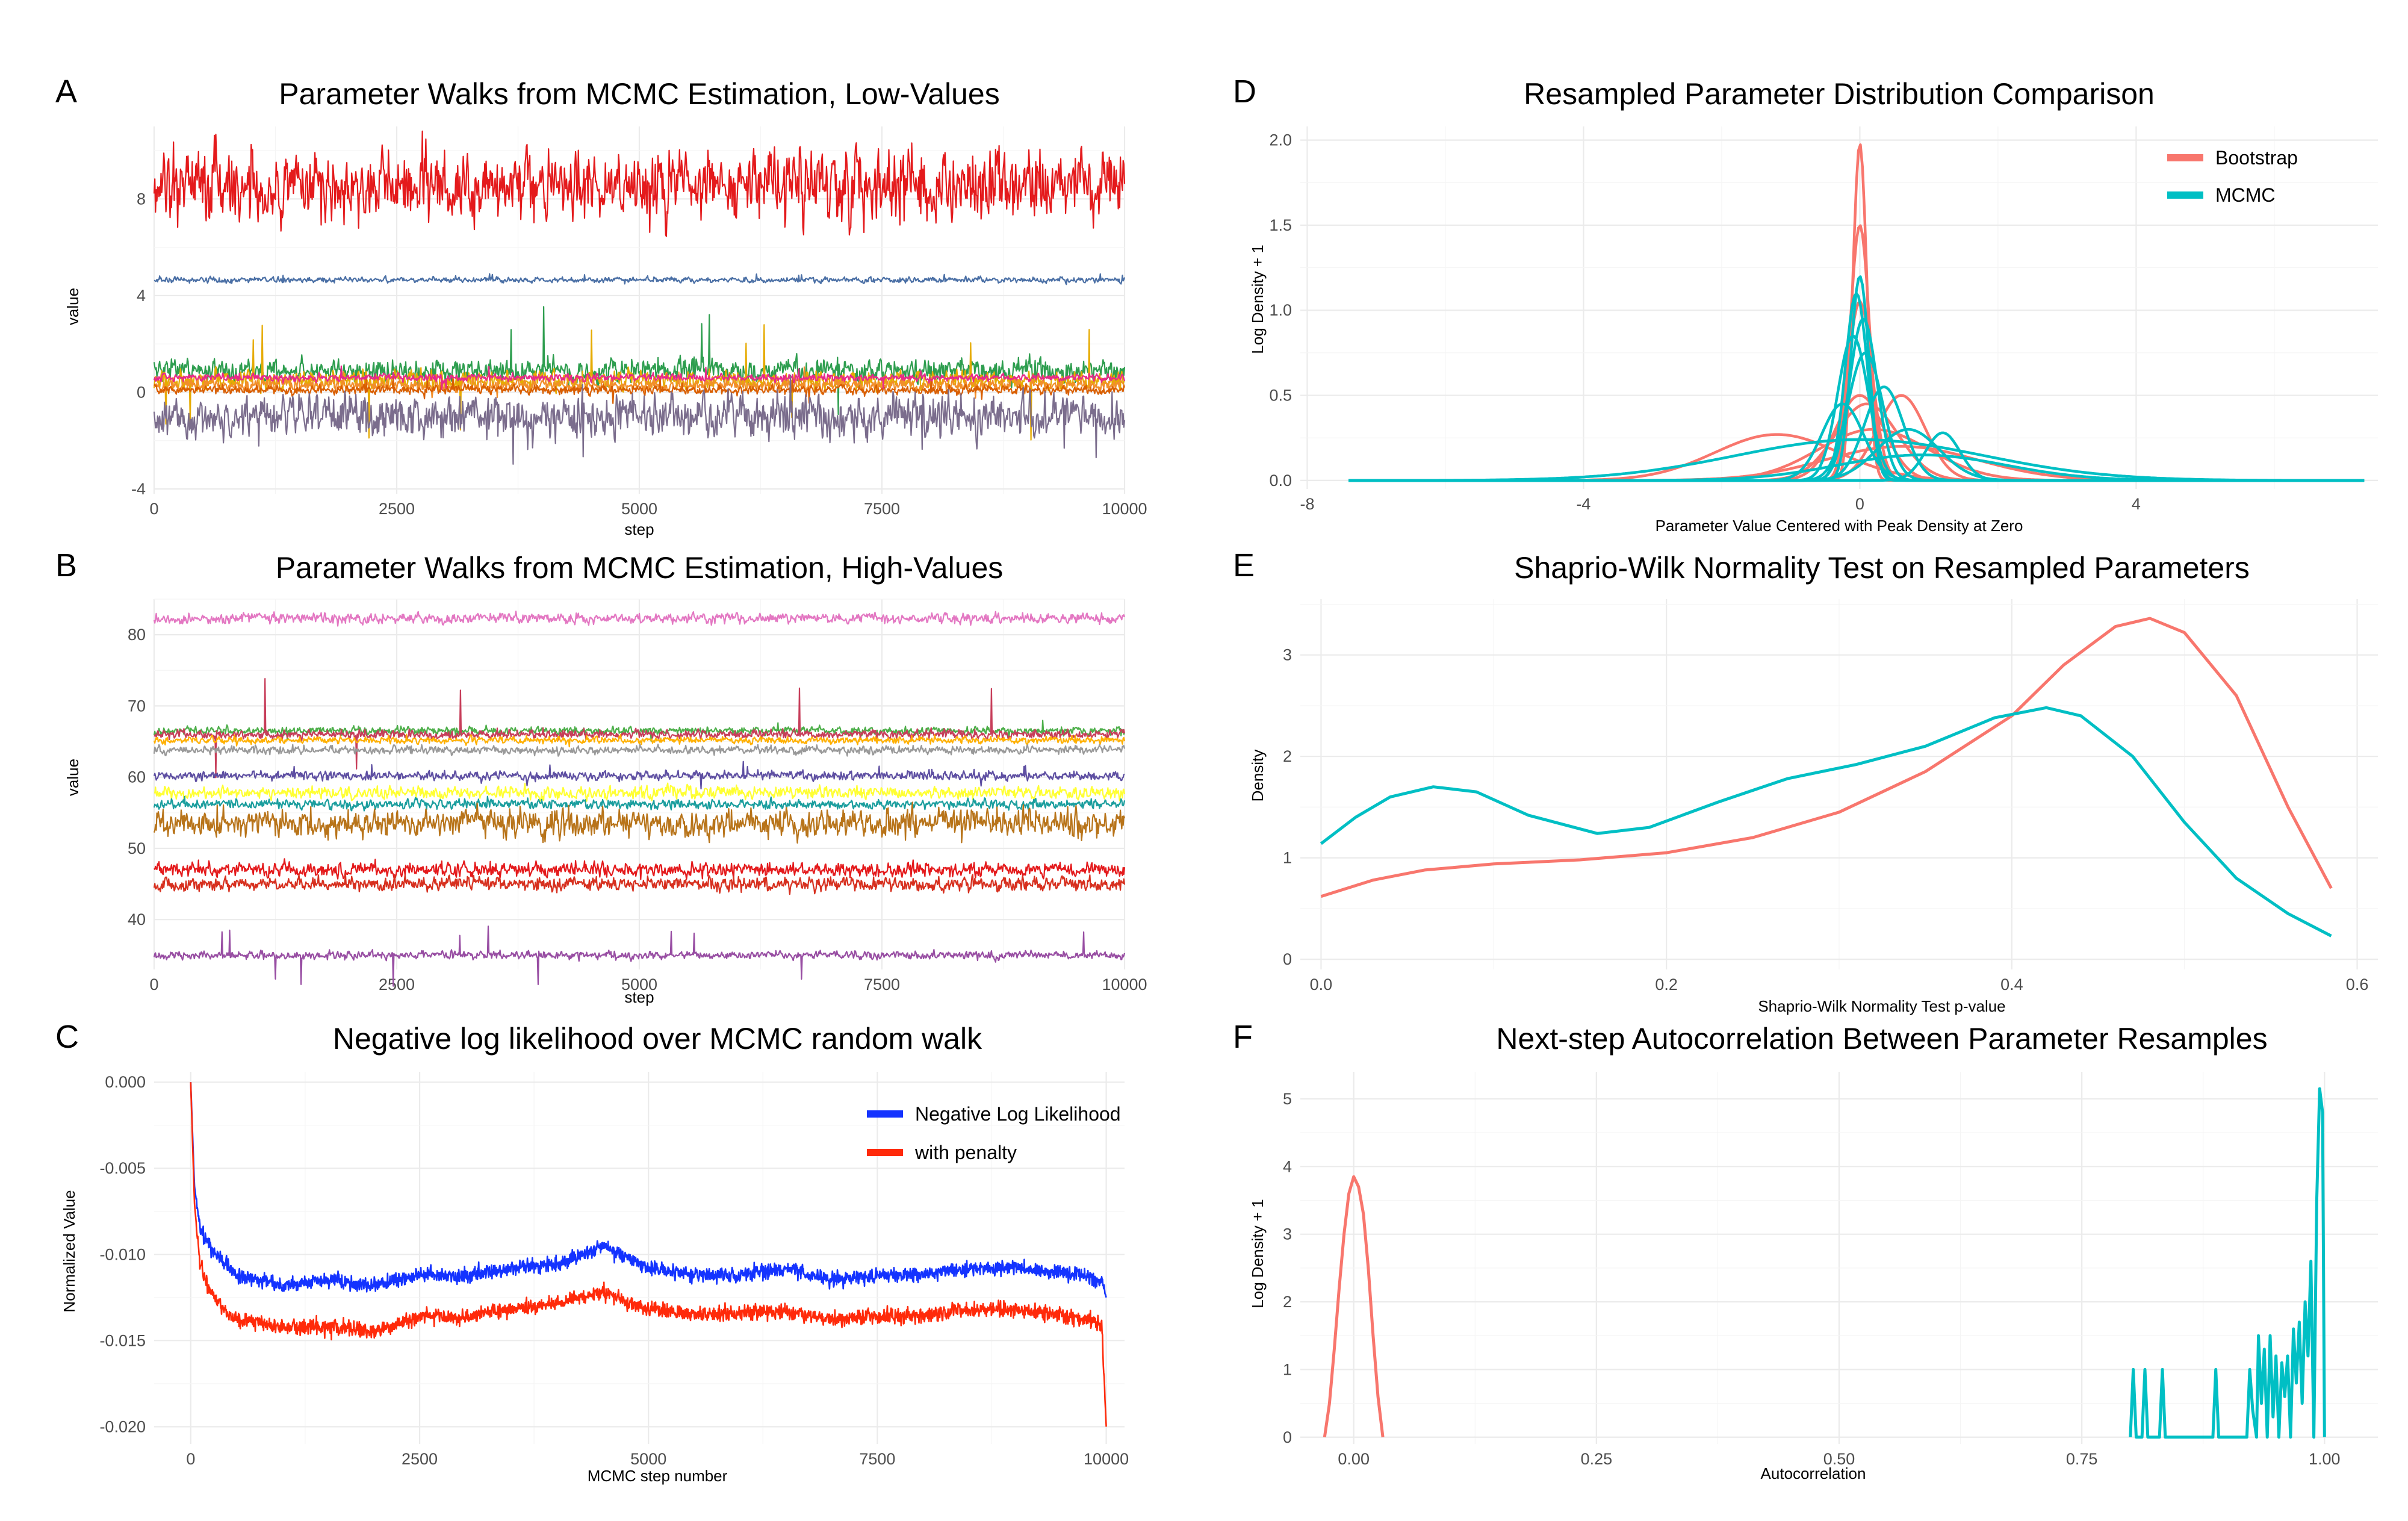  What do you see at coordinates (125, 1082) in the screenshot?
I see `y-tick-label: 0.000` at bounding box center [125, 1082].